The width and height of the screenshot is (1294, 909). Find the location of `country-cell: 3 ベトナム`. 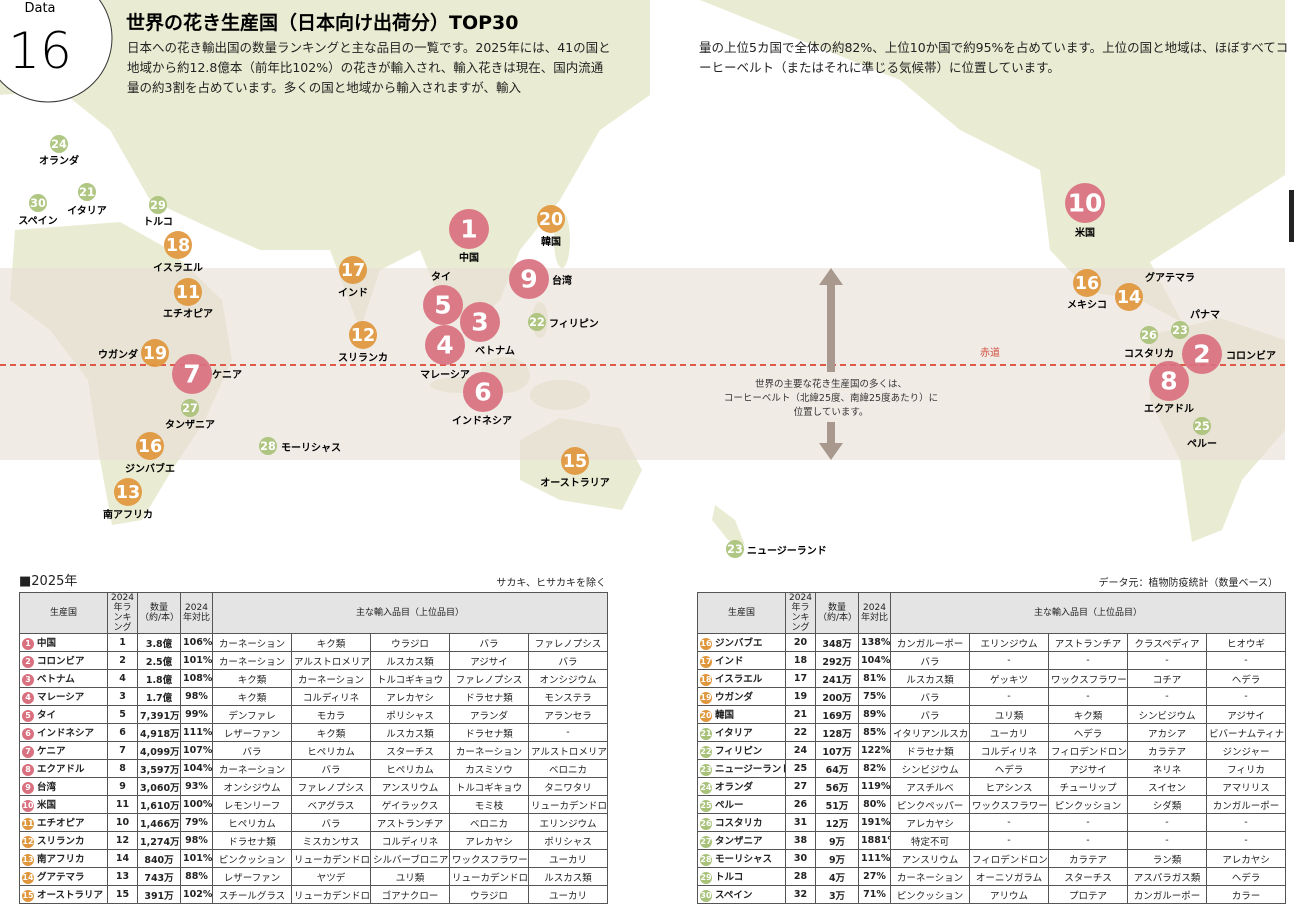

country-cell: 3 ベトナム is located at coordinates (63, 678).